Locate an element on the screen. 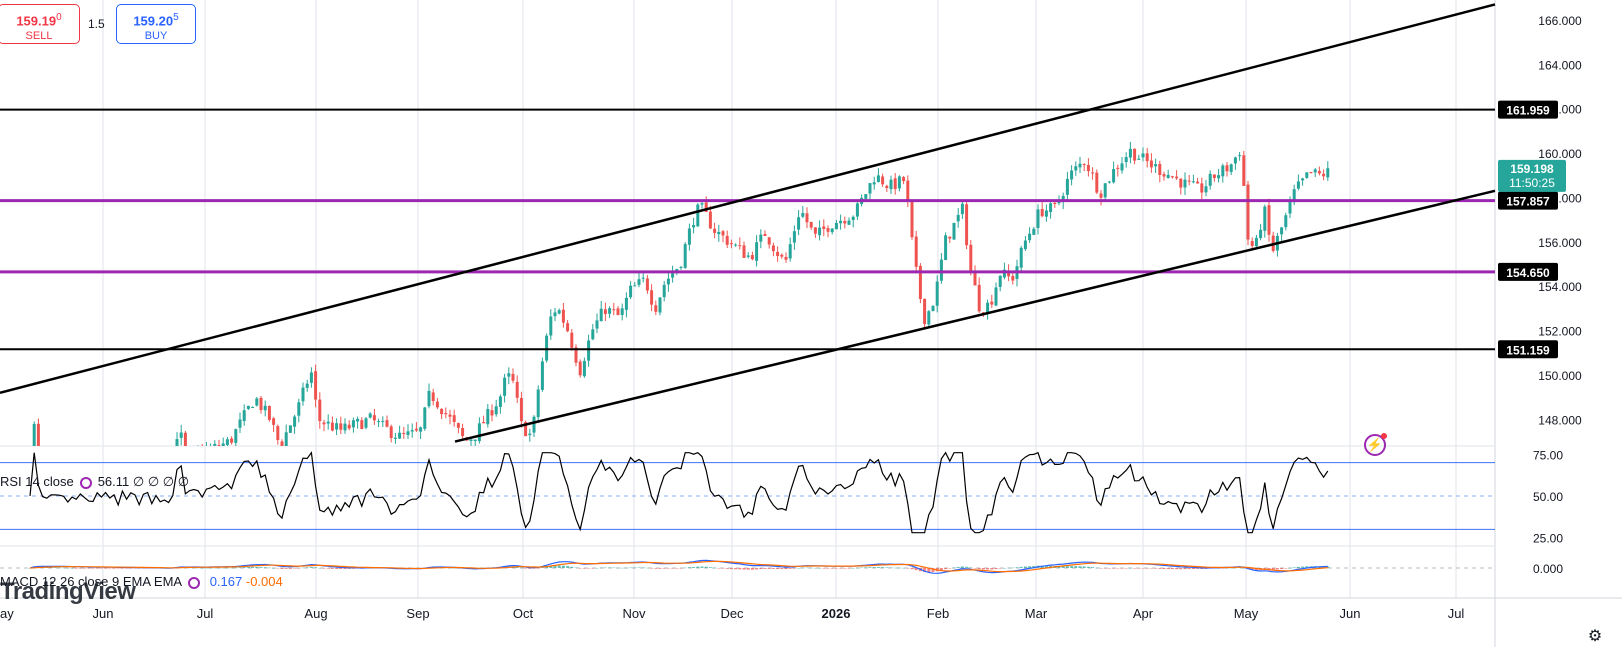 This screenshot has width=1622, height=647. time-tick-label: Feb is located at coordinates (938, 613).